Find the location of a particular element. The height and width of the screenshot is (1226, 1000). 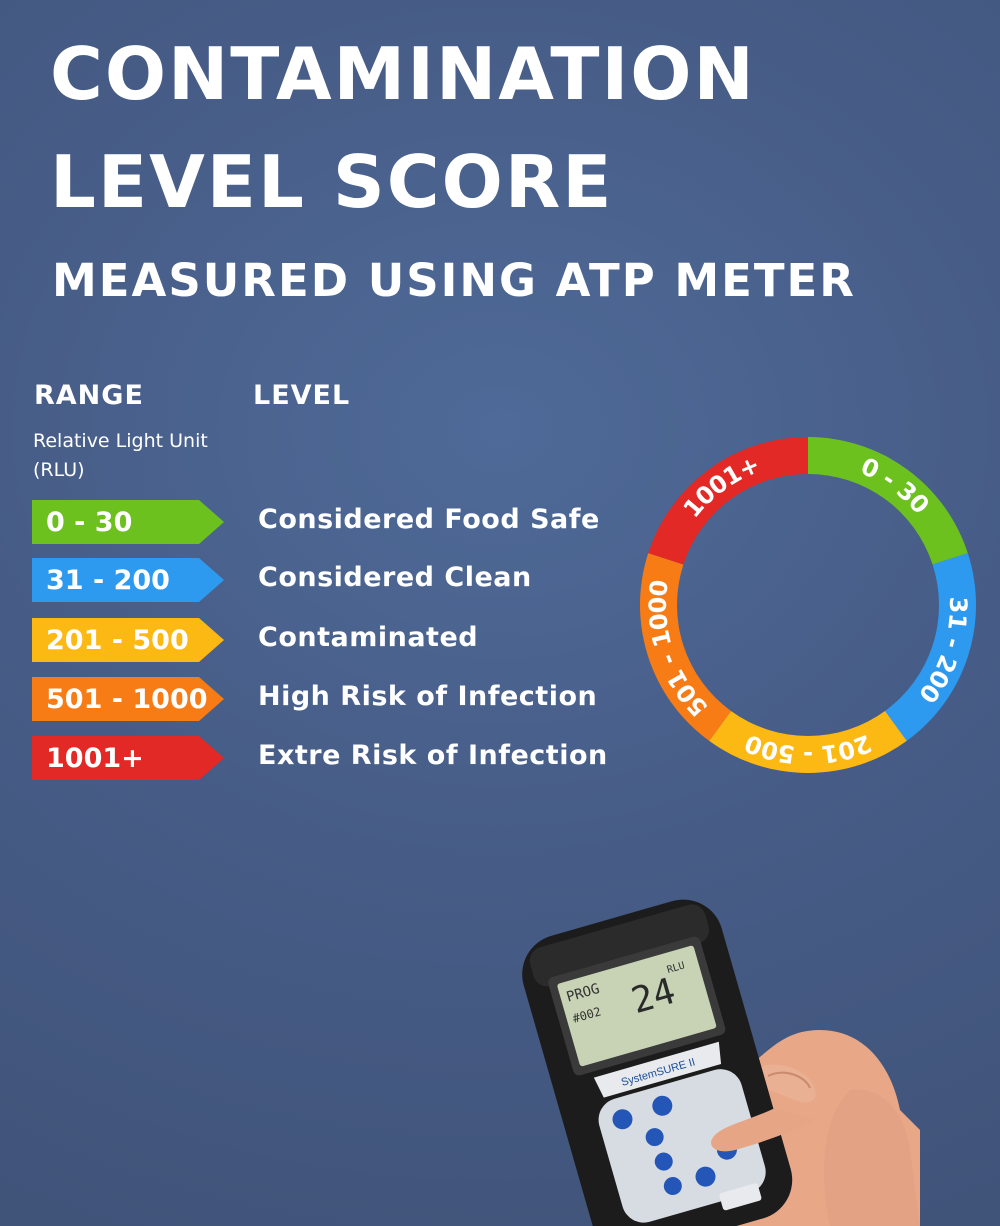

device-body: PROG #002 24 RLU SystemSURE II is located at coordinates (657, 1062).